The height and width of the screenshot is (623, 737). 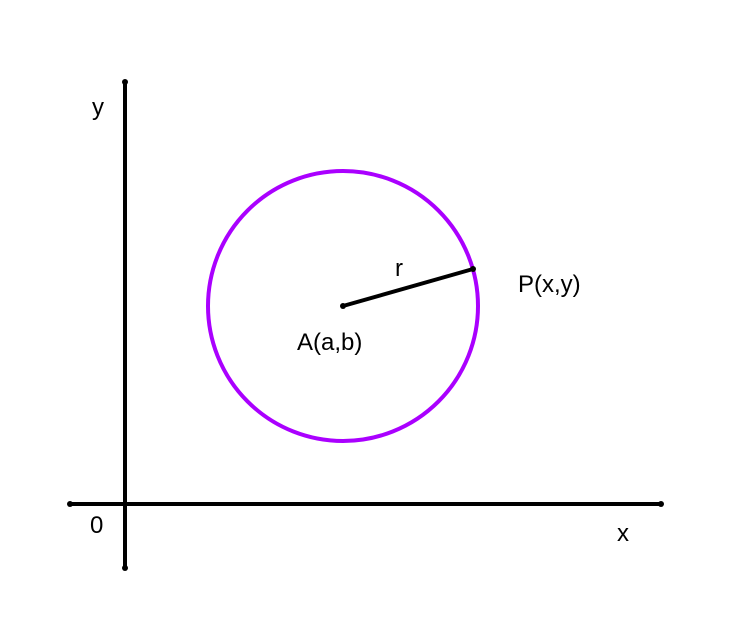 I want to click on x-axis-label: x, so click(x=623, y=533).